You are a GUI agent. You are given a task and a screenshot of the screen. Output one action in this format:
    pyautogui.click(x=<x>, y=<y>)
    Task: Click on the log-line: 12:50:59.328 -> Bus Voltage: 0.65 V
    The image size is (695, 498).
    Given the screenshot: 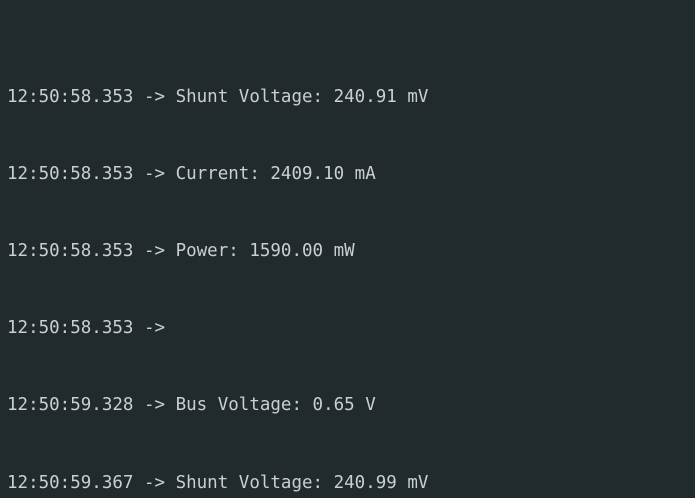 What is the action you would take?
    pyautogui.click(x=191, y=405)
    